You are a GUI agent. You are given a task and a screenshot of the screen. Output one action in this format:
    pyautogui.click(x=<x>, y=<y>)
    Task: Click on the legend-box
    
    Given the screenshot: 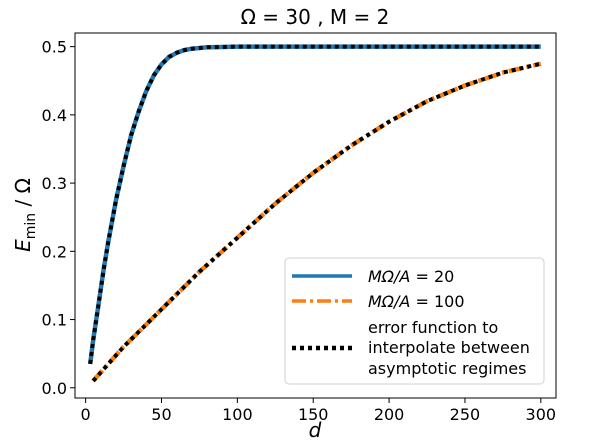 What is the action you would take?
    pyautogui.click(x=414, y=321)
    